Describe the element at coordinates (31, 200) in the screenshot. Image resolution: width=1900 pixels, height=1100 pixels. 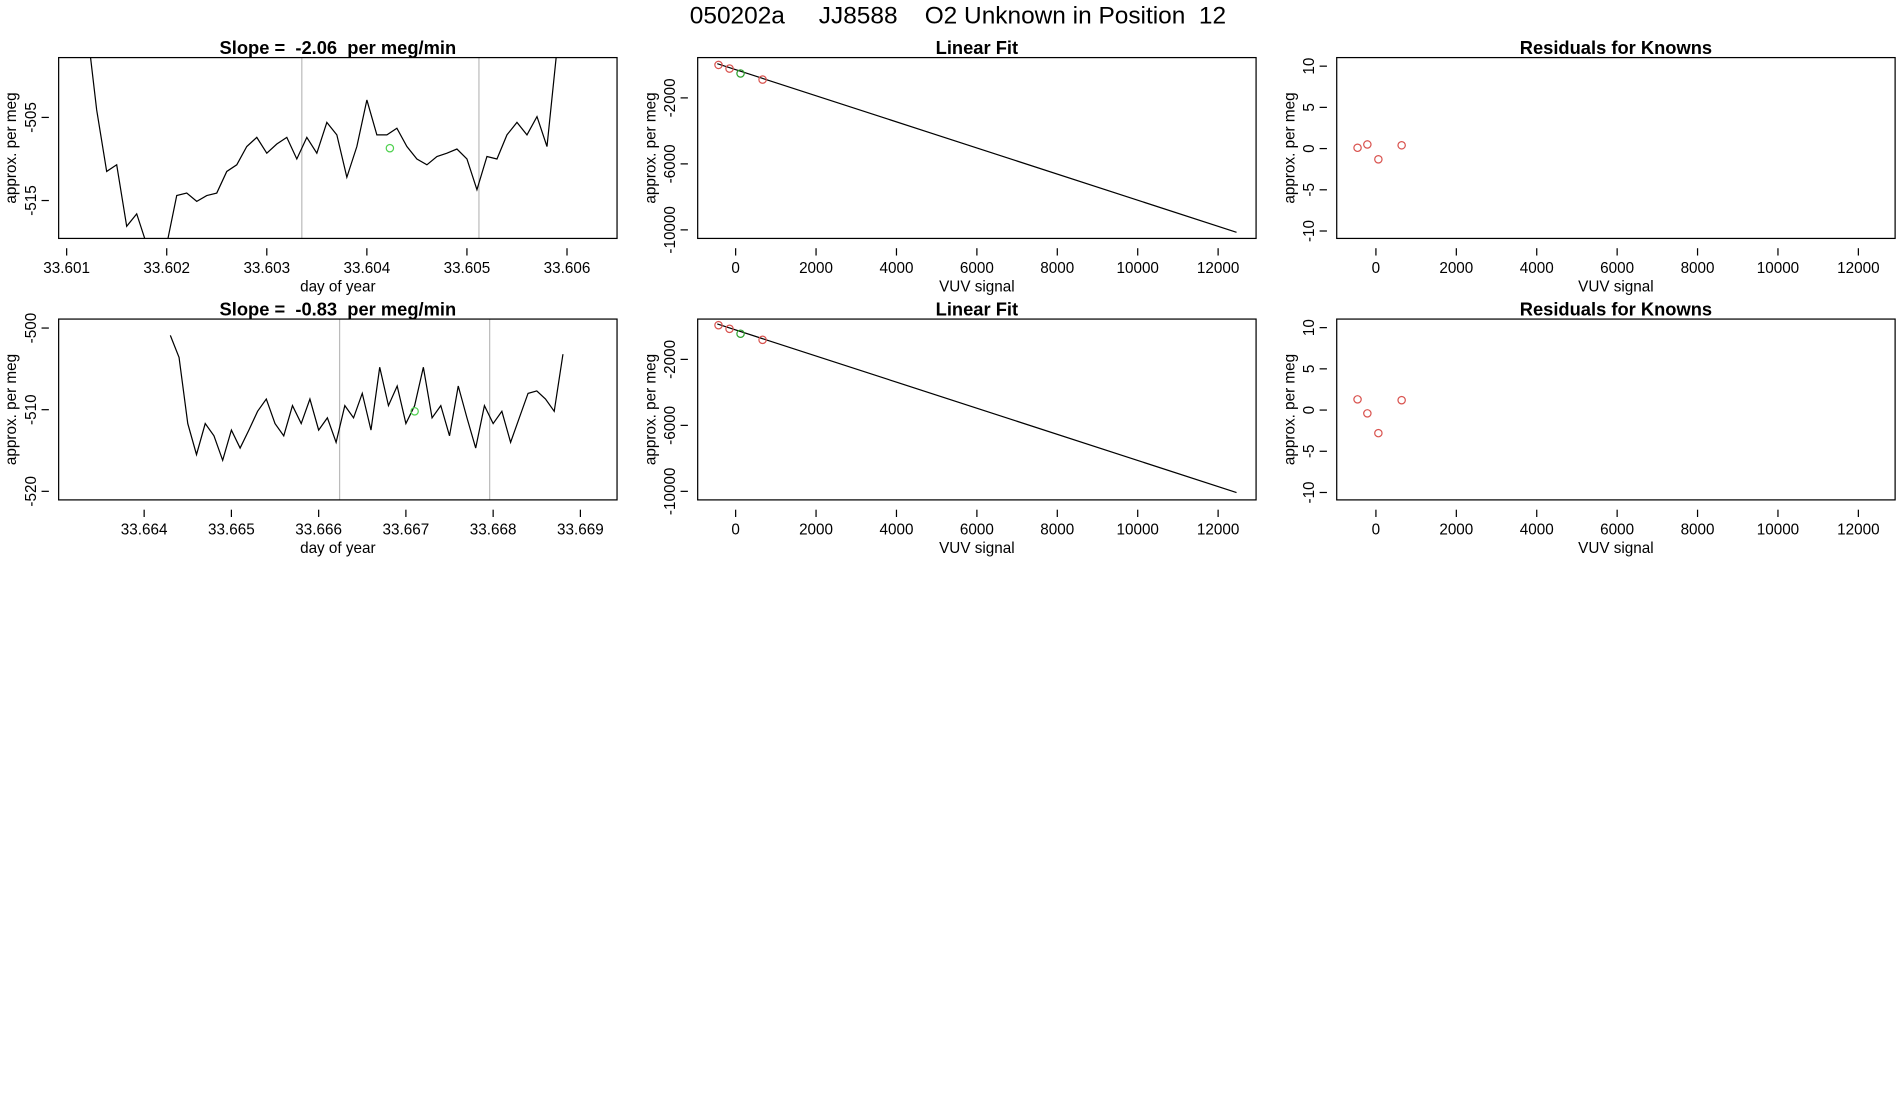
I see `y-tick-label: -515` at that location.